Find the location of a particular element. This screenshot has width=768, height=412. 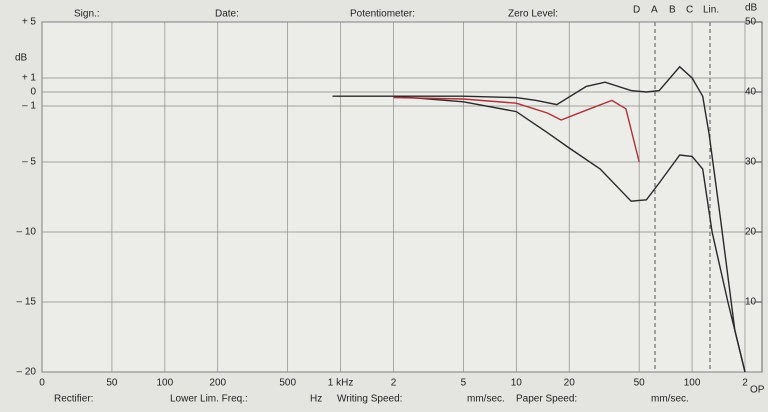

footer-label: Writing Speed: is located at coordinates (369, 399).